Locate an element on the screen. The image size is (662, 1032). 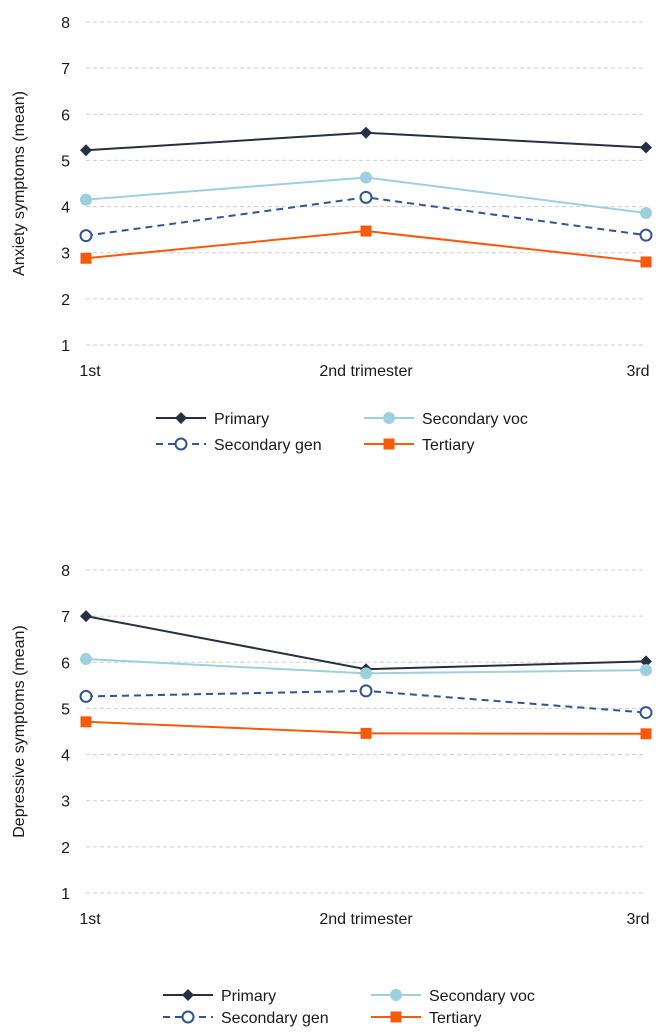
y-axis-title: Anxiety symptoms (mean) is located at coordinates (19, 183).